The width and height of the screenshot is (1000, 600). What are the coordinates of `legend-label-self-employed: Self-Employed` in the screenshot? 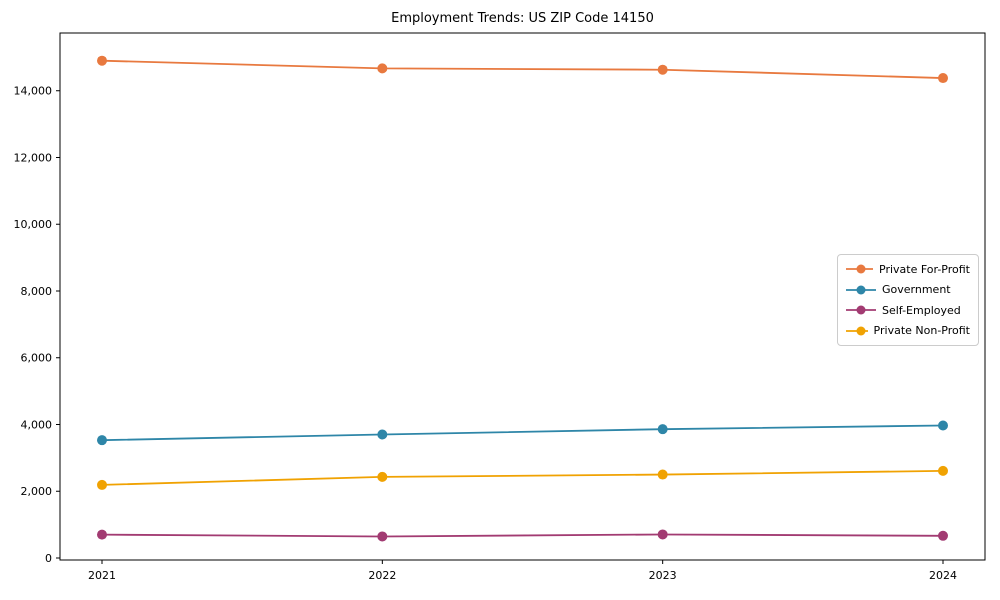 It's located at (921, 310).